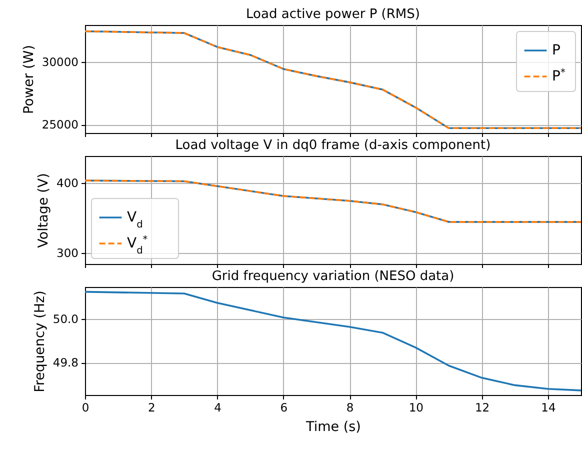  What do you see at coordinates (60, 124) in the screenshot?
I see `y-tick-label: 25000` at bounding box center [60, 124].